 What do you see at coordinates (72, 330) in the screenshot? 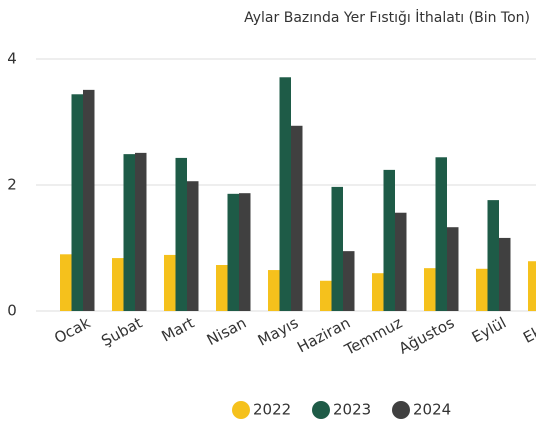
I see `x-tick-label: Ocak` at bounding box center [72, 330].